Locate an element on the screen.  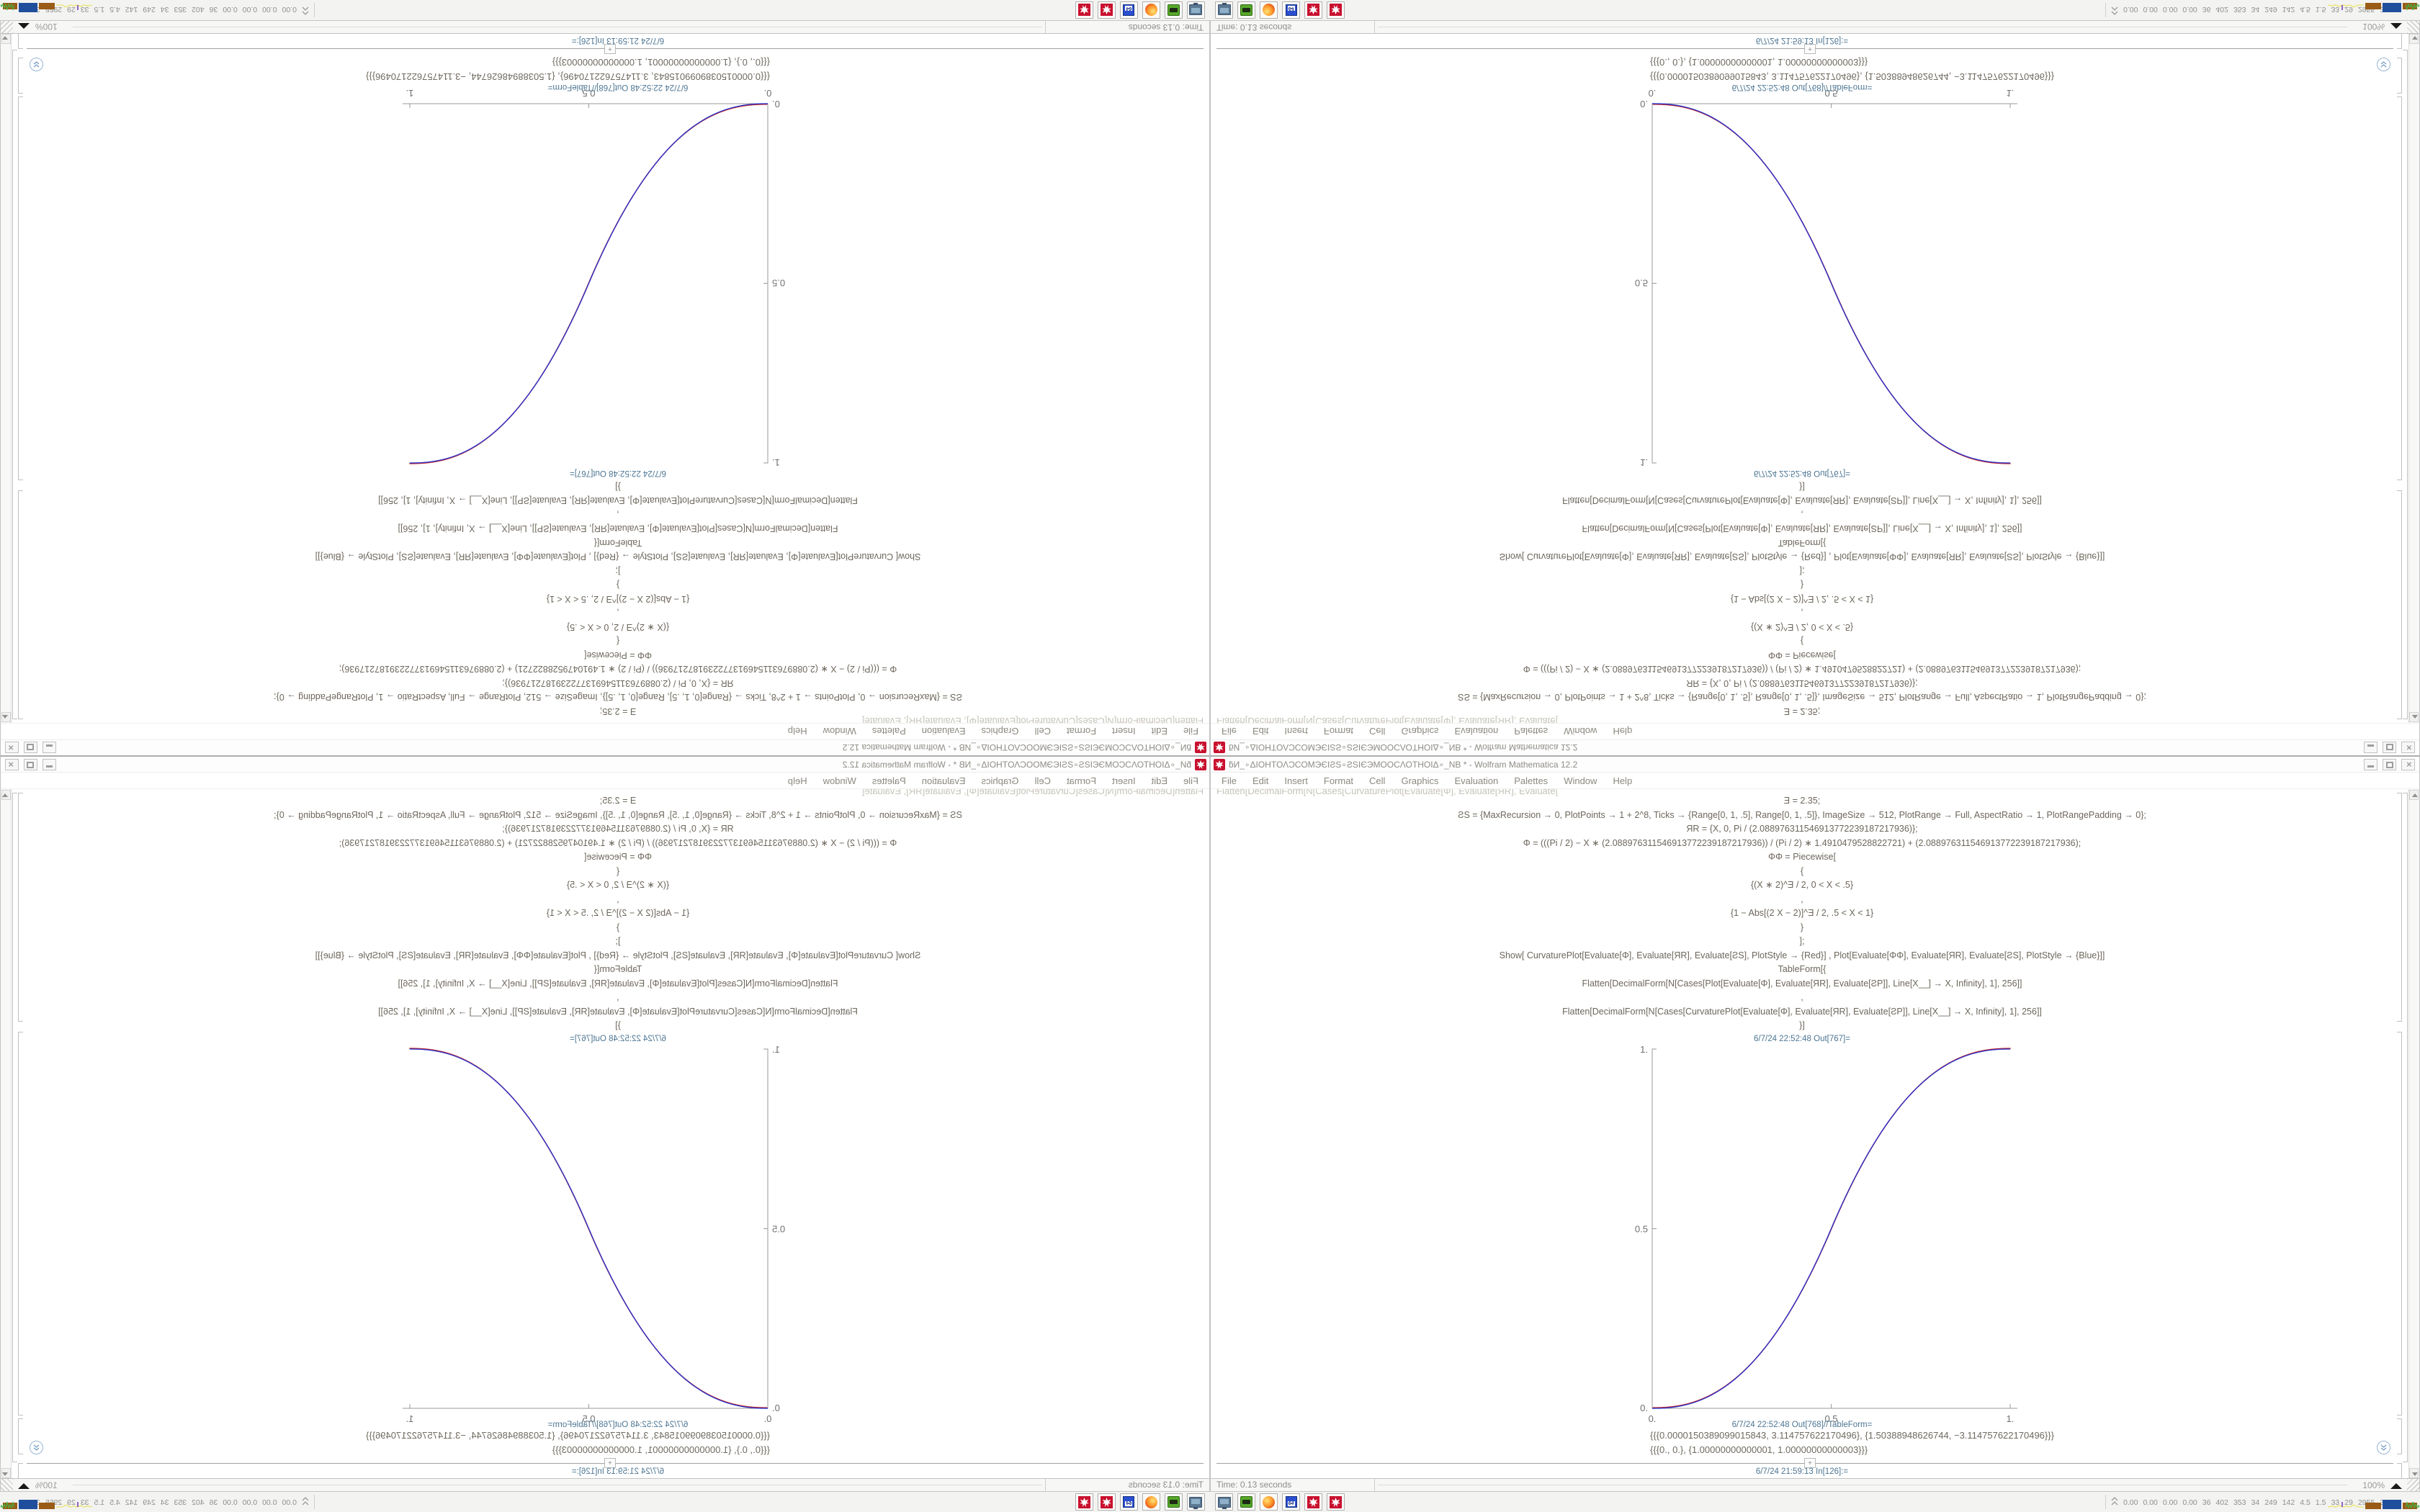
menu-item: Graphics is located at coordinates (1420, 731).